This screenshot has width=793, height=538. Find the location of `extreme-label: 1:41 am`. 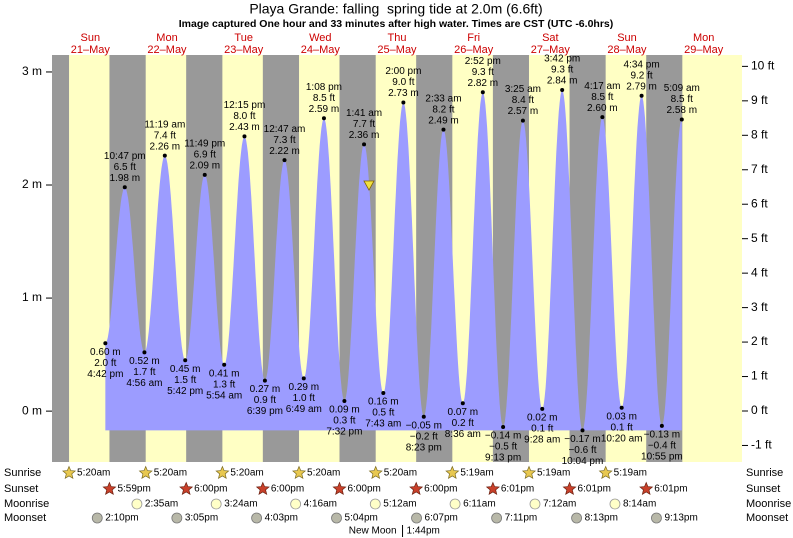

extreme-label: 1:41 am is located at coordinates (364, 113).